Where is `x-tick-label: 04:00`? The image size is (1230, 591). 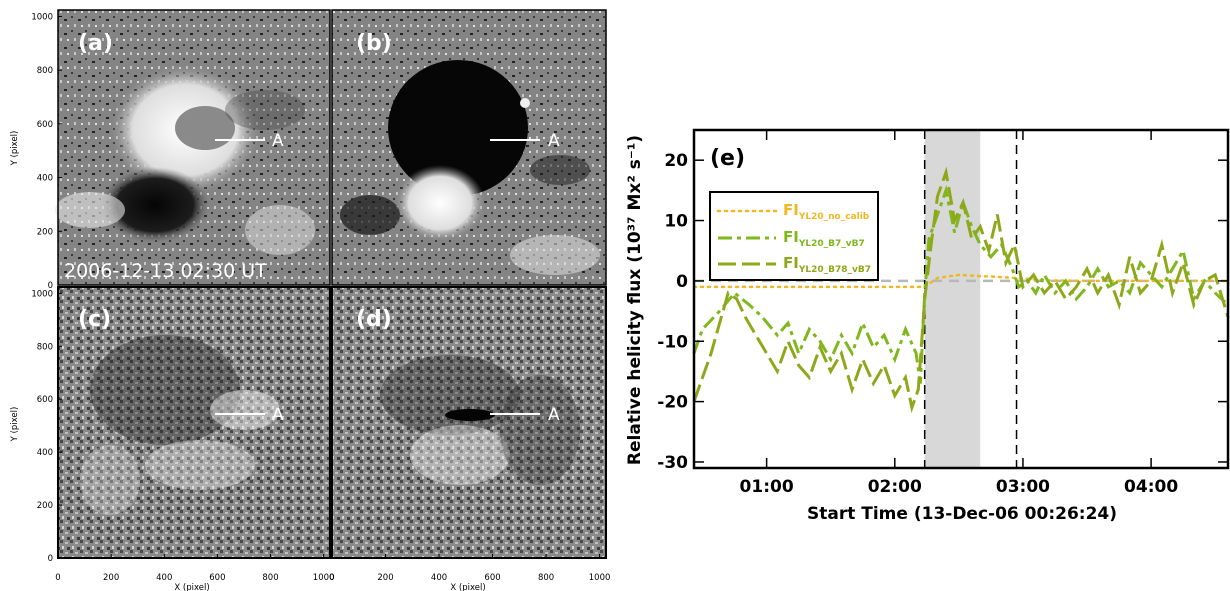 x-tick-label: 04:00 is located at coordinates (1151, 487).